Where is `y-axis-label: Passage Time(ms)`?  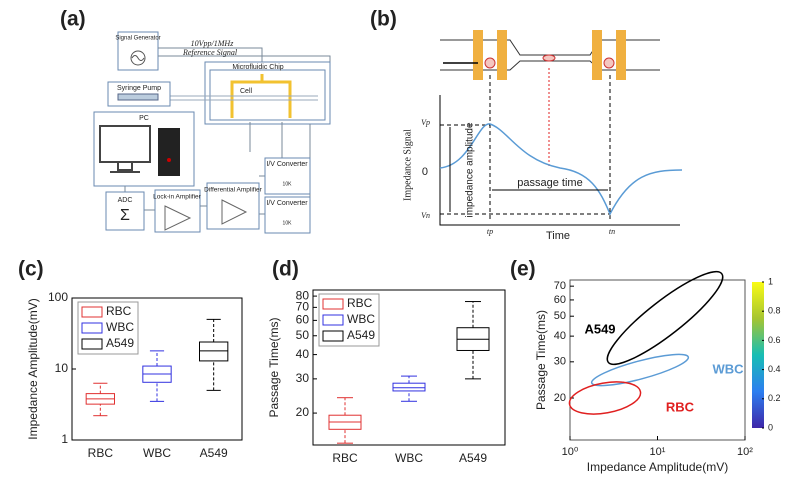 y-axis-label: Passage Time(ms) is located at coordinates (274, 367).